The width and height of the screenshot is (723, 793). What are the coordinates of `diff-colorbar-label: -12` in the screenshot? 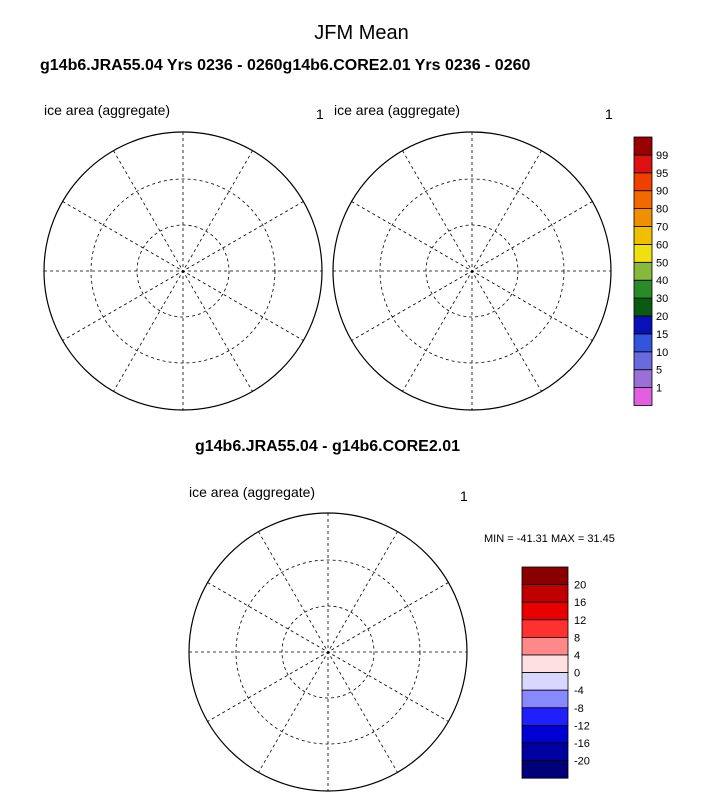 It's located at (582, 726).